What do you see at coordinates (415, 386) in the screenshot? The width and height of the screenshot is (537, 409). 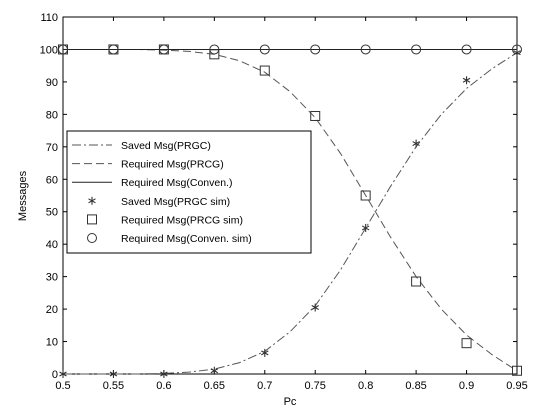 I see `x-tick-label: 0.85` at bounding box center [415, 386].